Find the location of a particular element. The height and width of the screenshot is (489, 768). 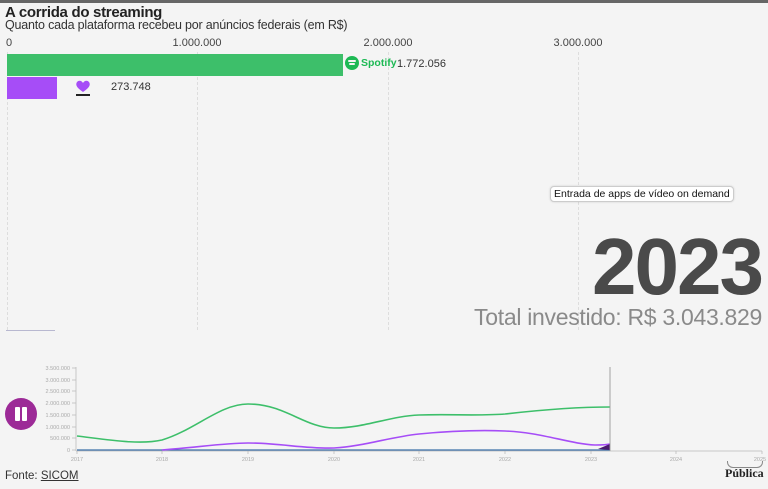

source-label: Fonte: is located at coordinates (21, 476).